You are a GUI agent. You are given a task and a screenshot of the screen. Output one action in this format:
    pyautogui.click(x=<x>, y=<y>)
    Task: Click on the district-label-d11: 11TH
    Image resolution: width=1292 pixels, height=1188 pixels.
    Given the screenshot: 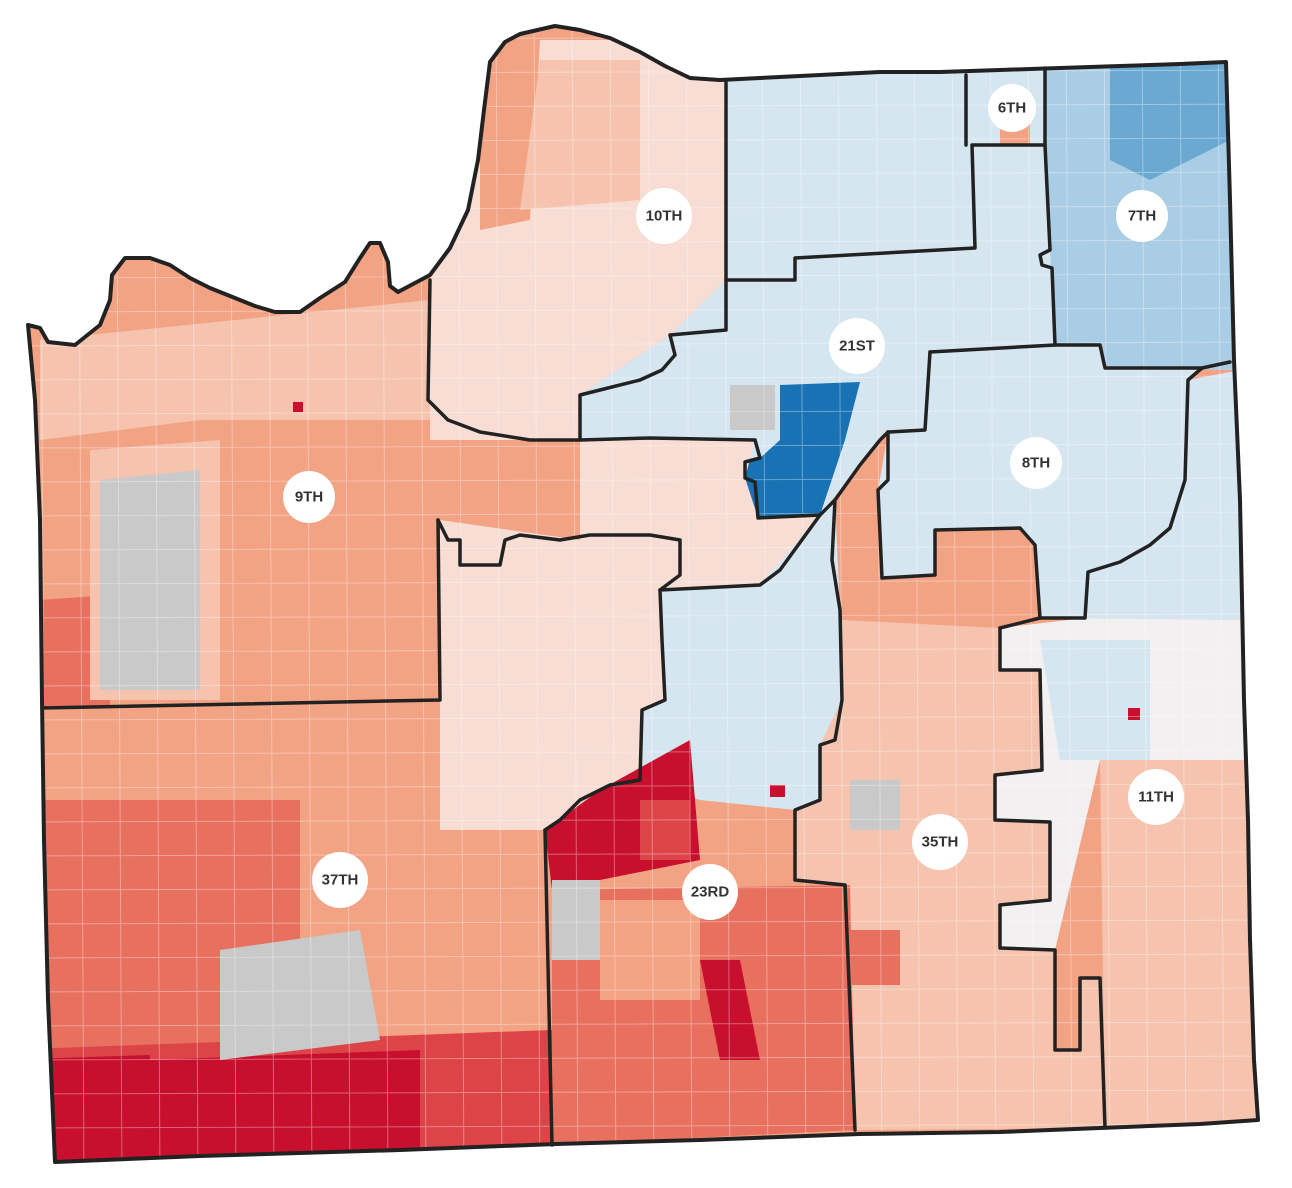 What is the action you would take?
    pyautogui.click(x=1156, y=797)
    